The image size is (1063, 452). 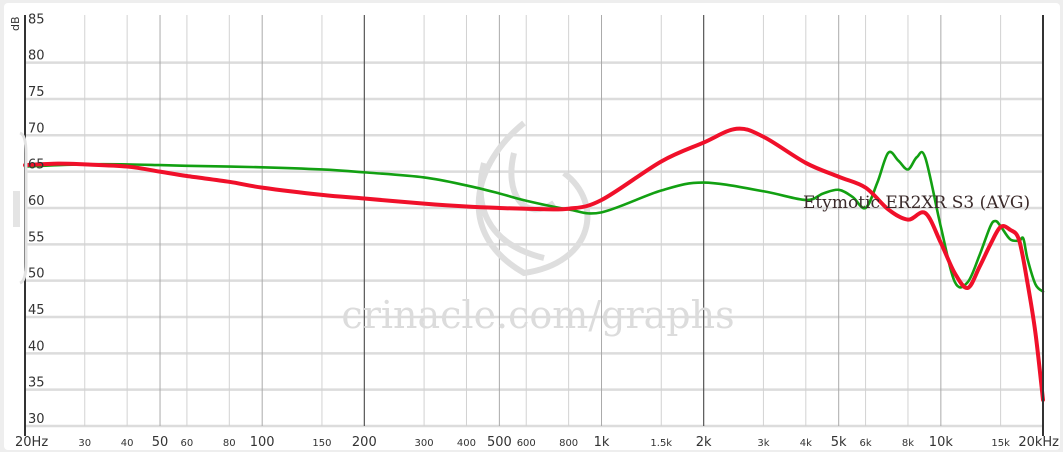 What do you see at coordinates (499, 442) in the screenshot?
I see `x-tick-label: 500` at bounding box center [499, 442].